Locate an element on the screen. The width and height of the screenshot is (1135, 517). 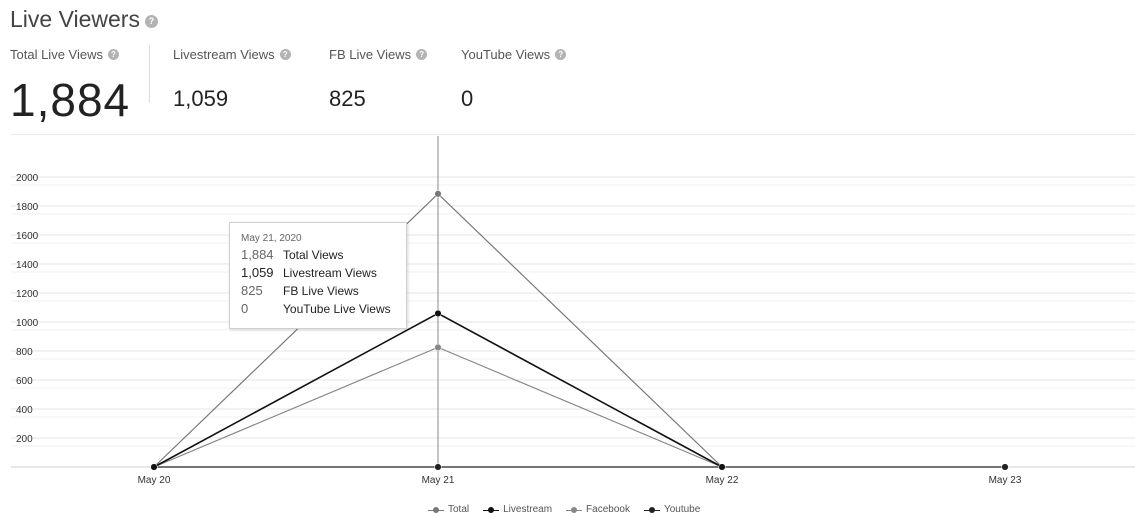
tooltip-livestream-value: 1,059 is located at coordinates (257, 272).